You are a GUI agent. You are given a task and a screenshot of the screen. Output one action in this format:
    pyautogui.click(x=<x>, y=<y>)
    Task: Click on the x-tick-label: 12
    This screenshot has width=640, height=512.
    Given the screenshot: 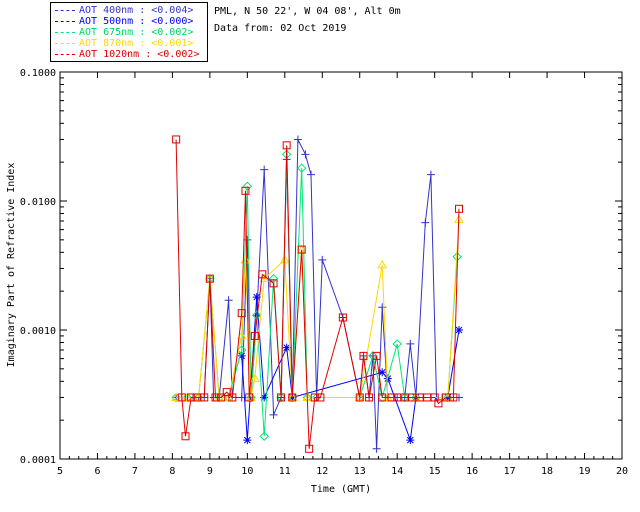 What is the action you would take?
    pyautogui.click(x=322, y=471)
    